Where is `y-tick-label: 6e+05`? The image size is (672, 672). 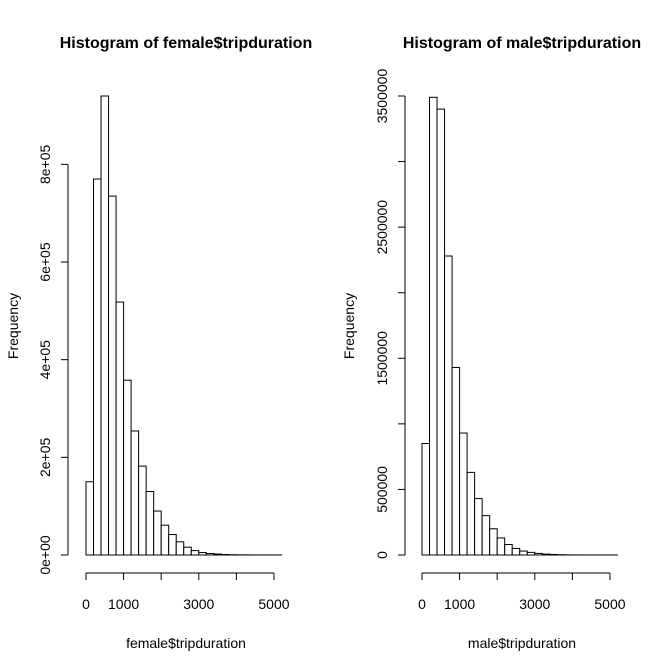
y-tick-label: 6e+05 is located at coordinates (45, 262).